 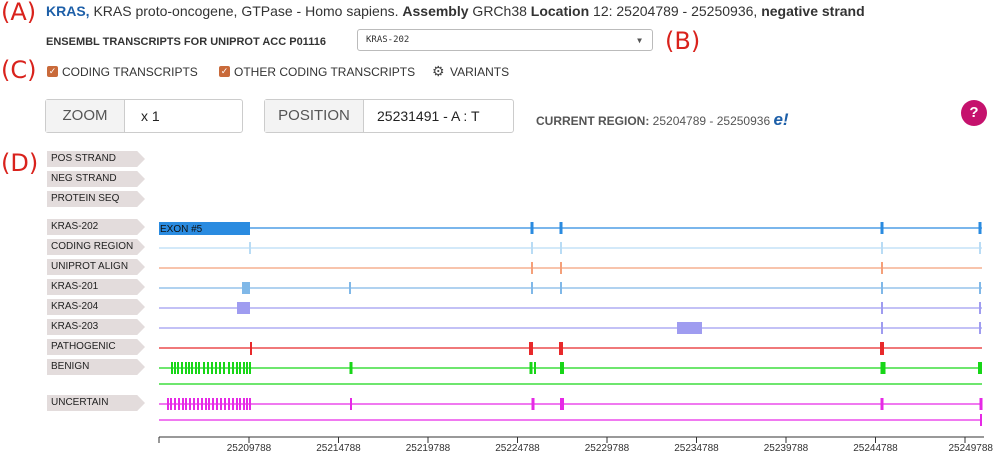 What do you see at coordinates (20, 163) in the screenshot?
I see `panel-label-d: (D)` at bounding box center [20, 163].